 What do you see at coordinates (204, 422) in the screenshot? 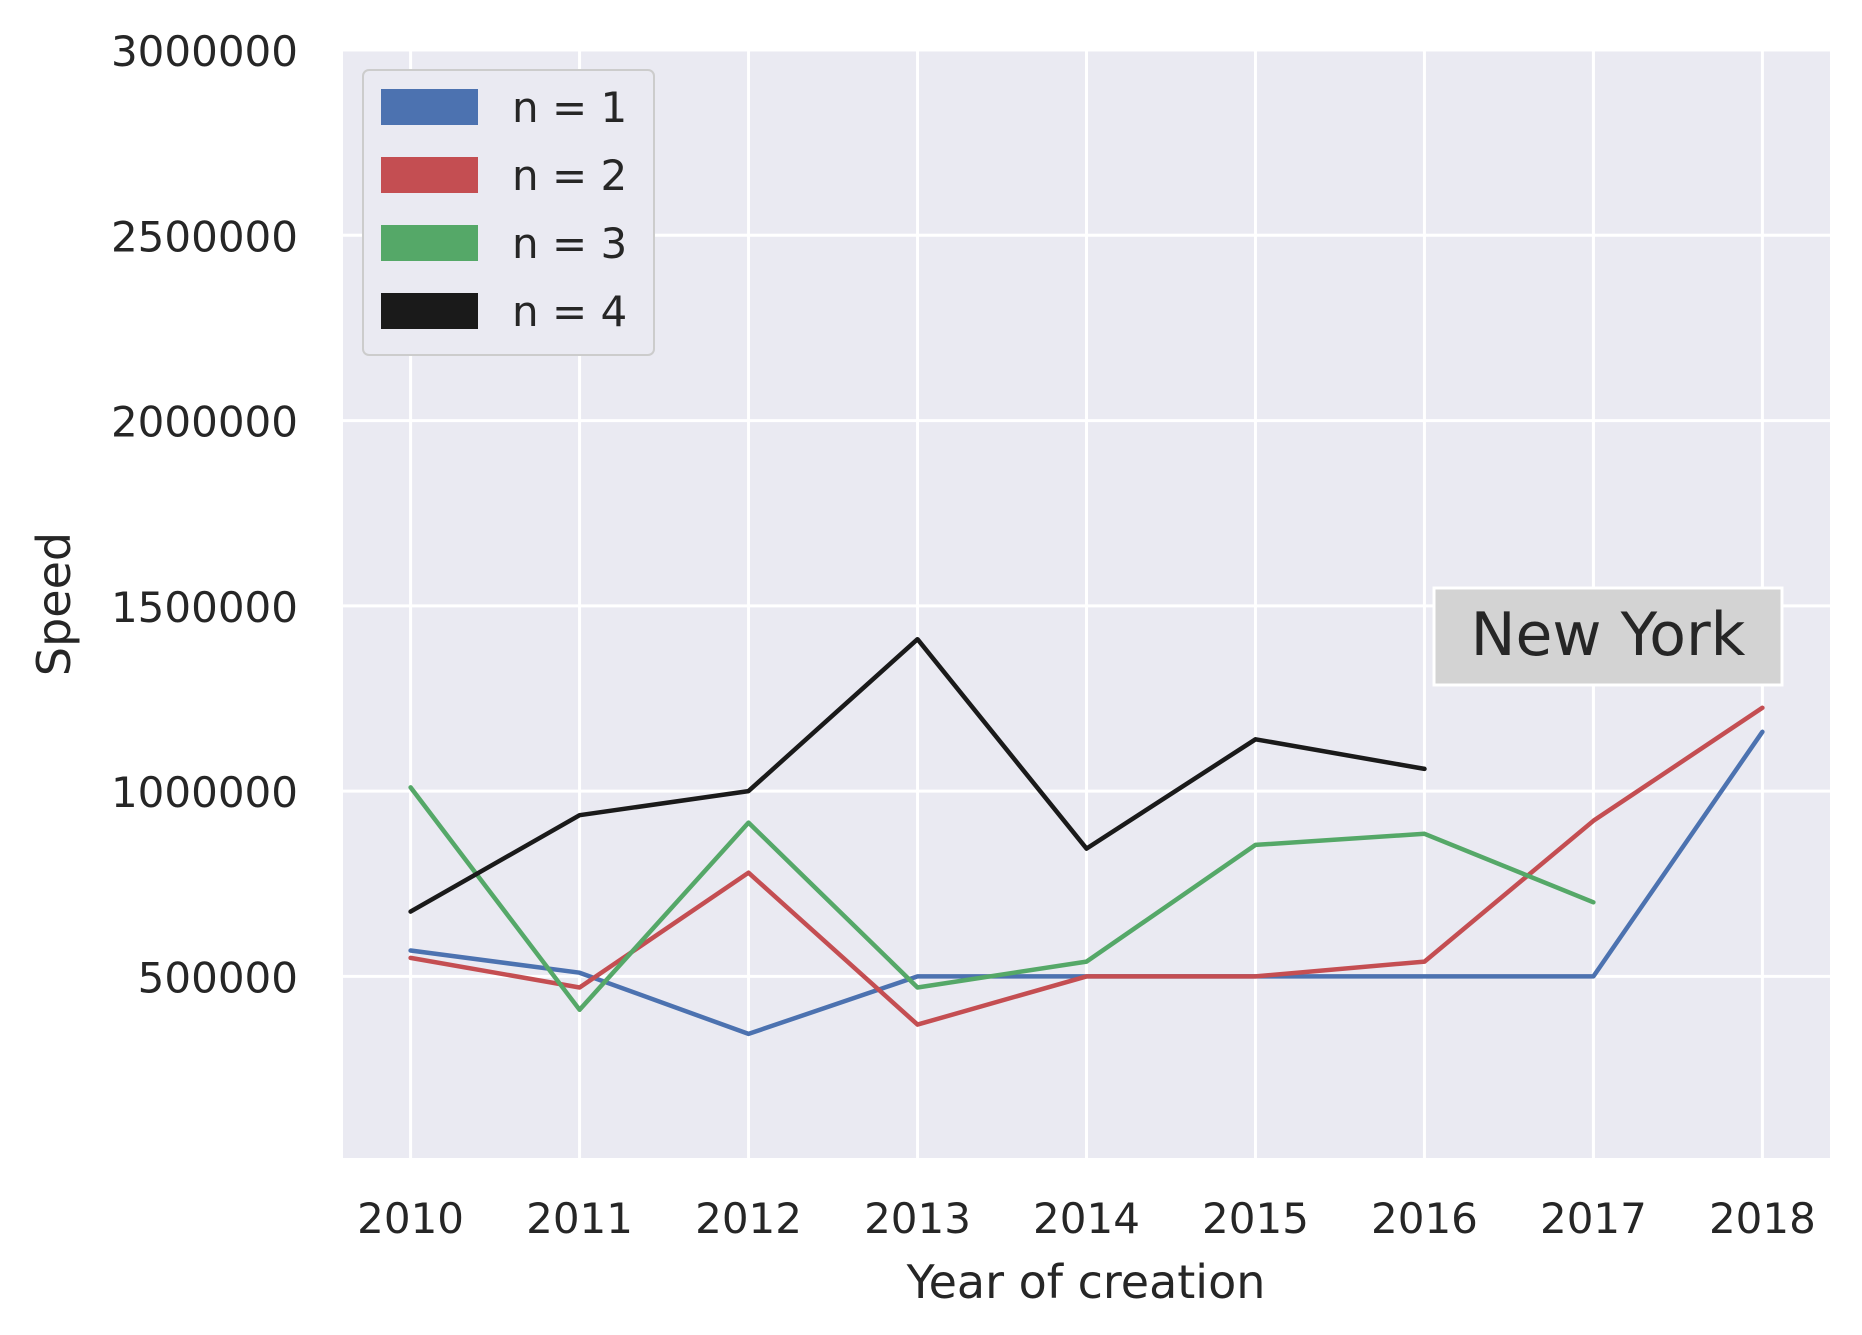
I see `y-tick-label: 2000000` at bounding box center [204, 422].